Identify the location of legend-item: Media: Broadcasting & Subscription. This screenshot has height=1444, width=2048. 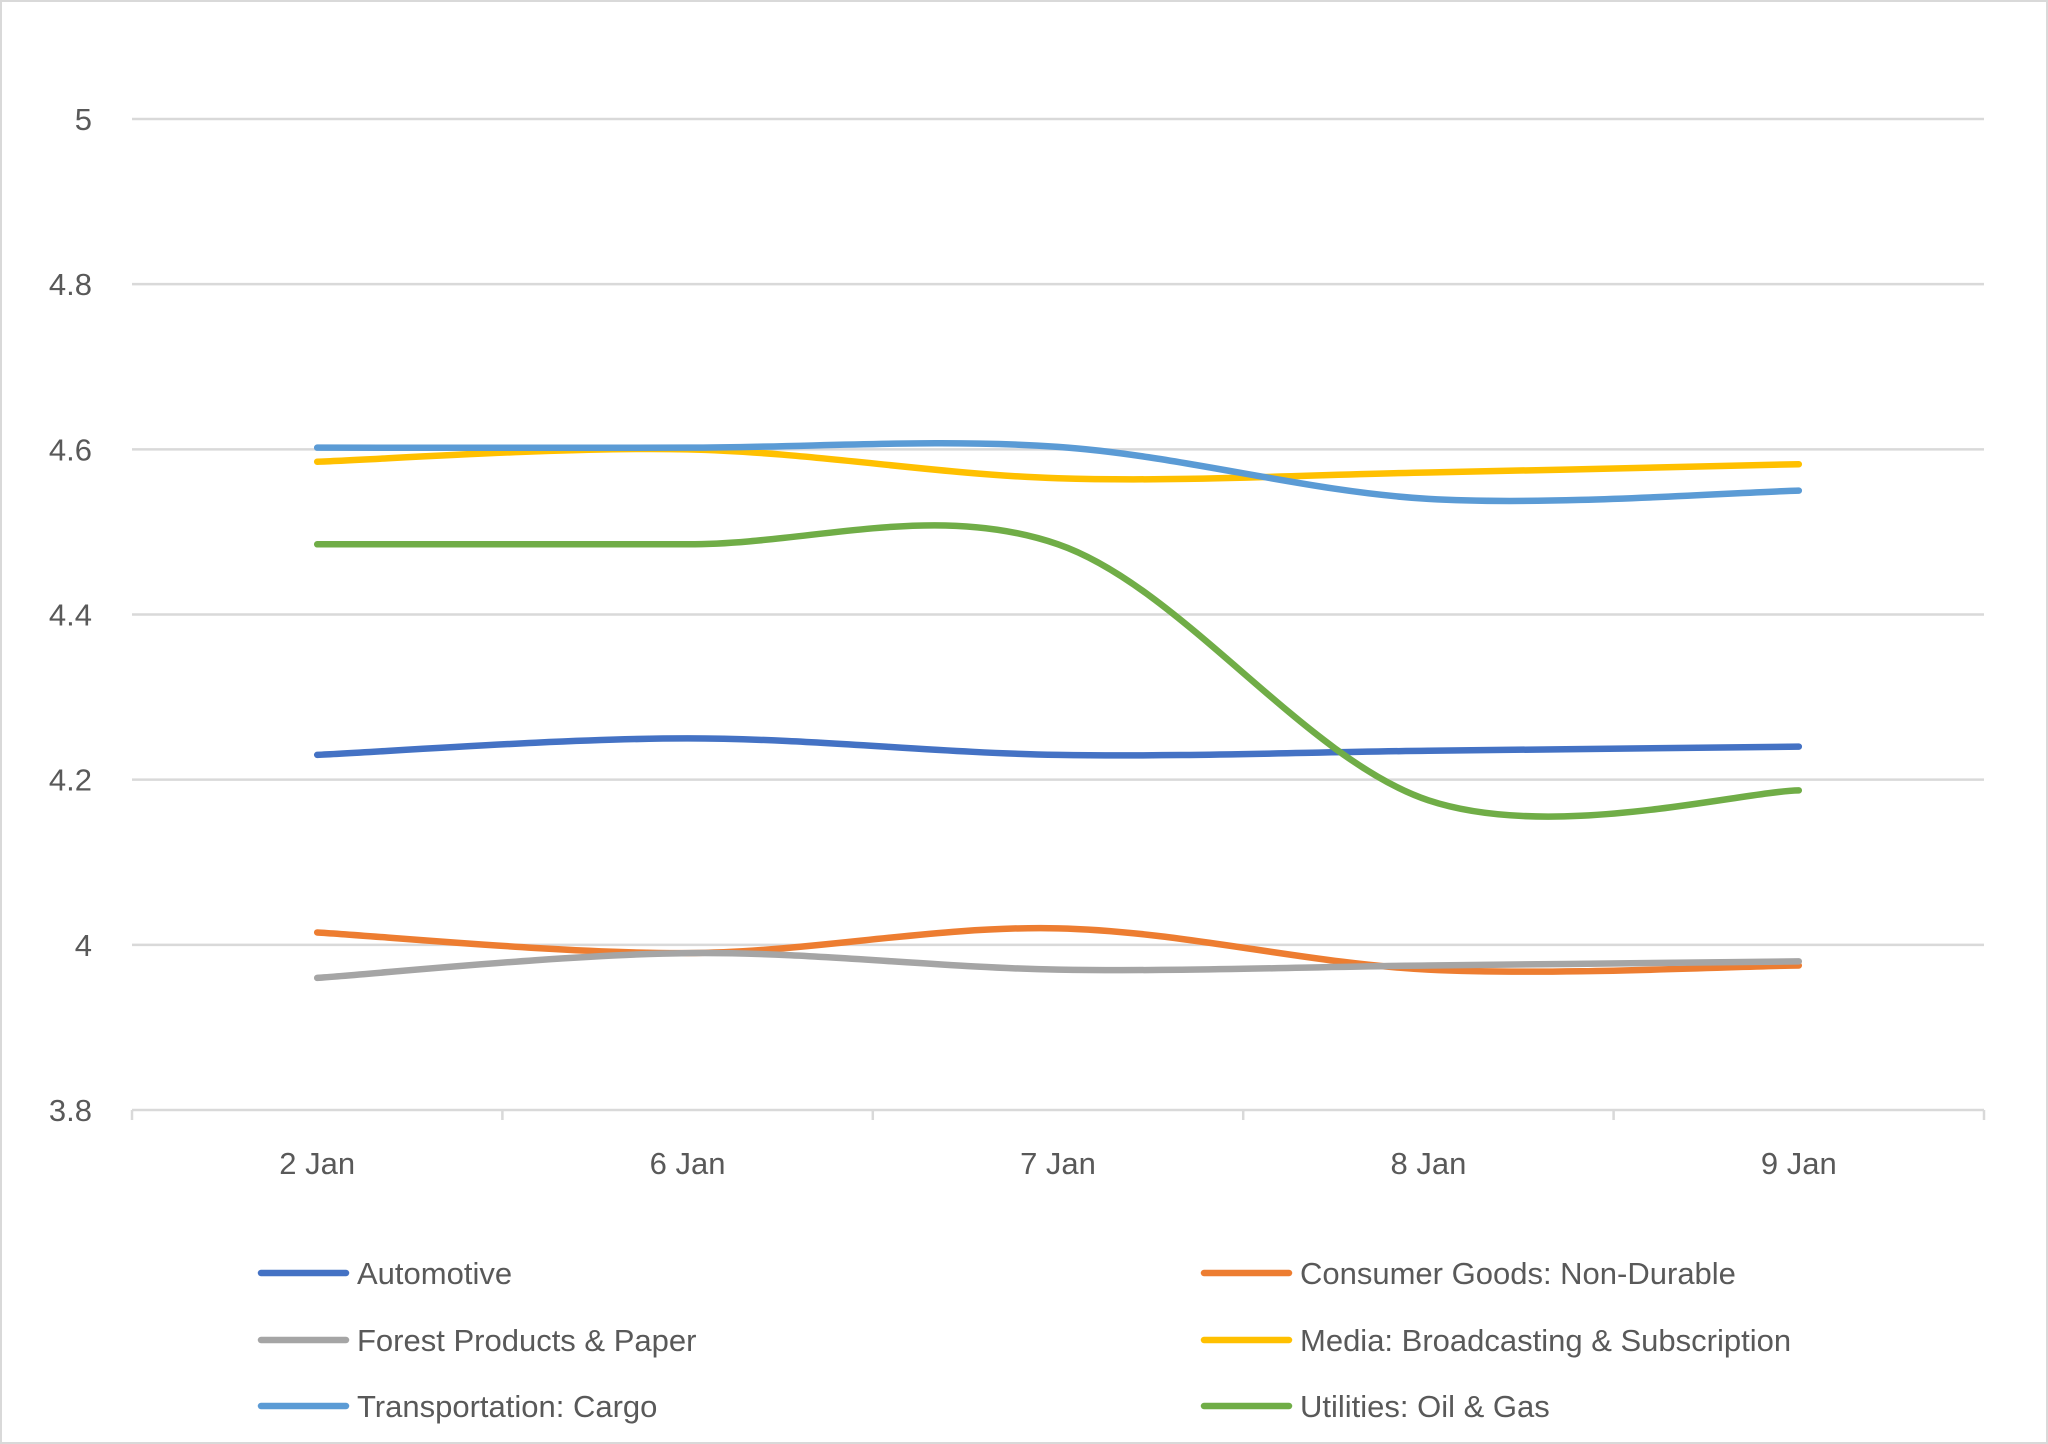
(1495, 1340).